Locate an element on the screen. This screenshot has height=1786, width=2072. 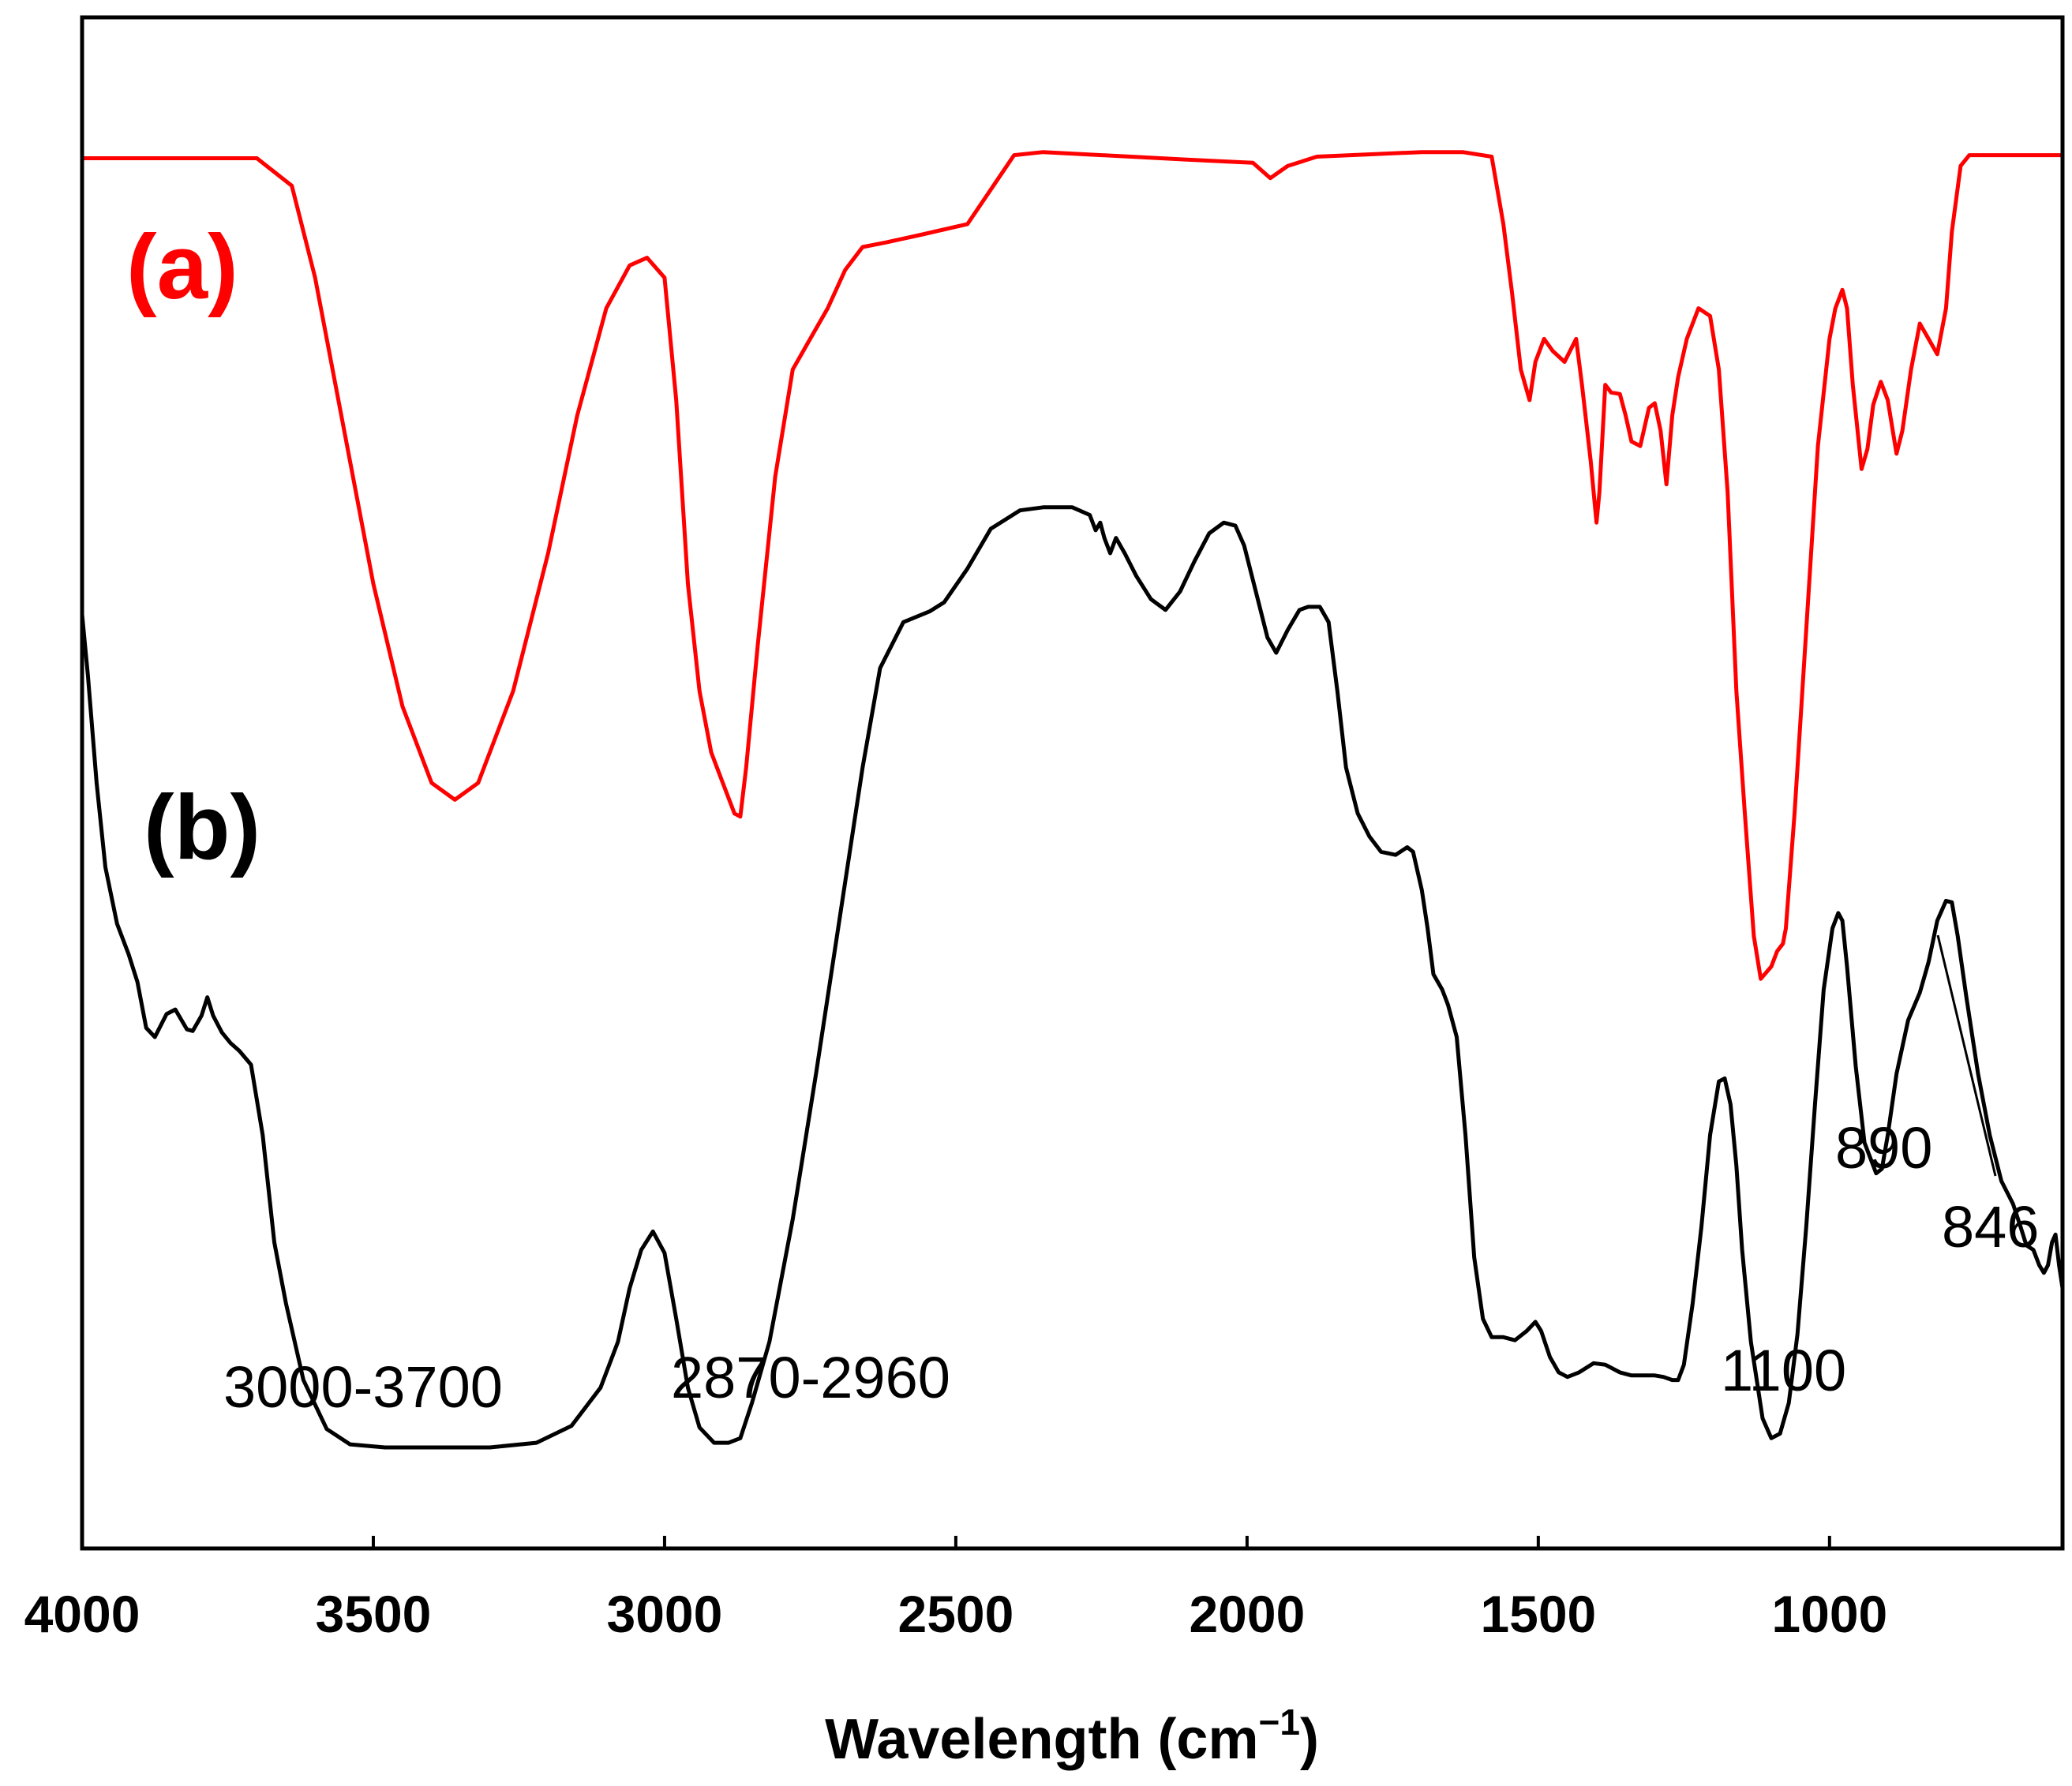
x-axis-tick-labels: 4000 3500 3000 2500 2000 1500 1000 is located at coordinates (956, 1614).